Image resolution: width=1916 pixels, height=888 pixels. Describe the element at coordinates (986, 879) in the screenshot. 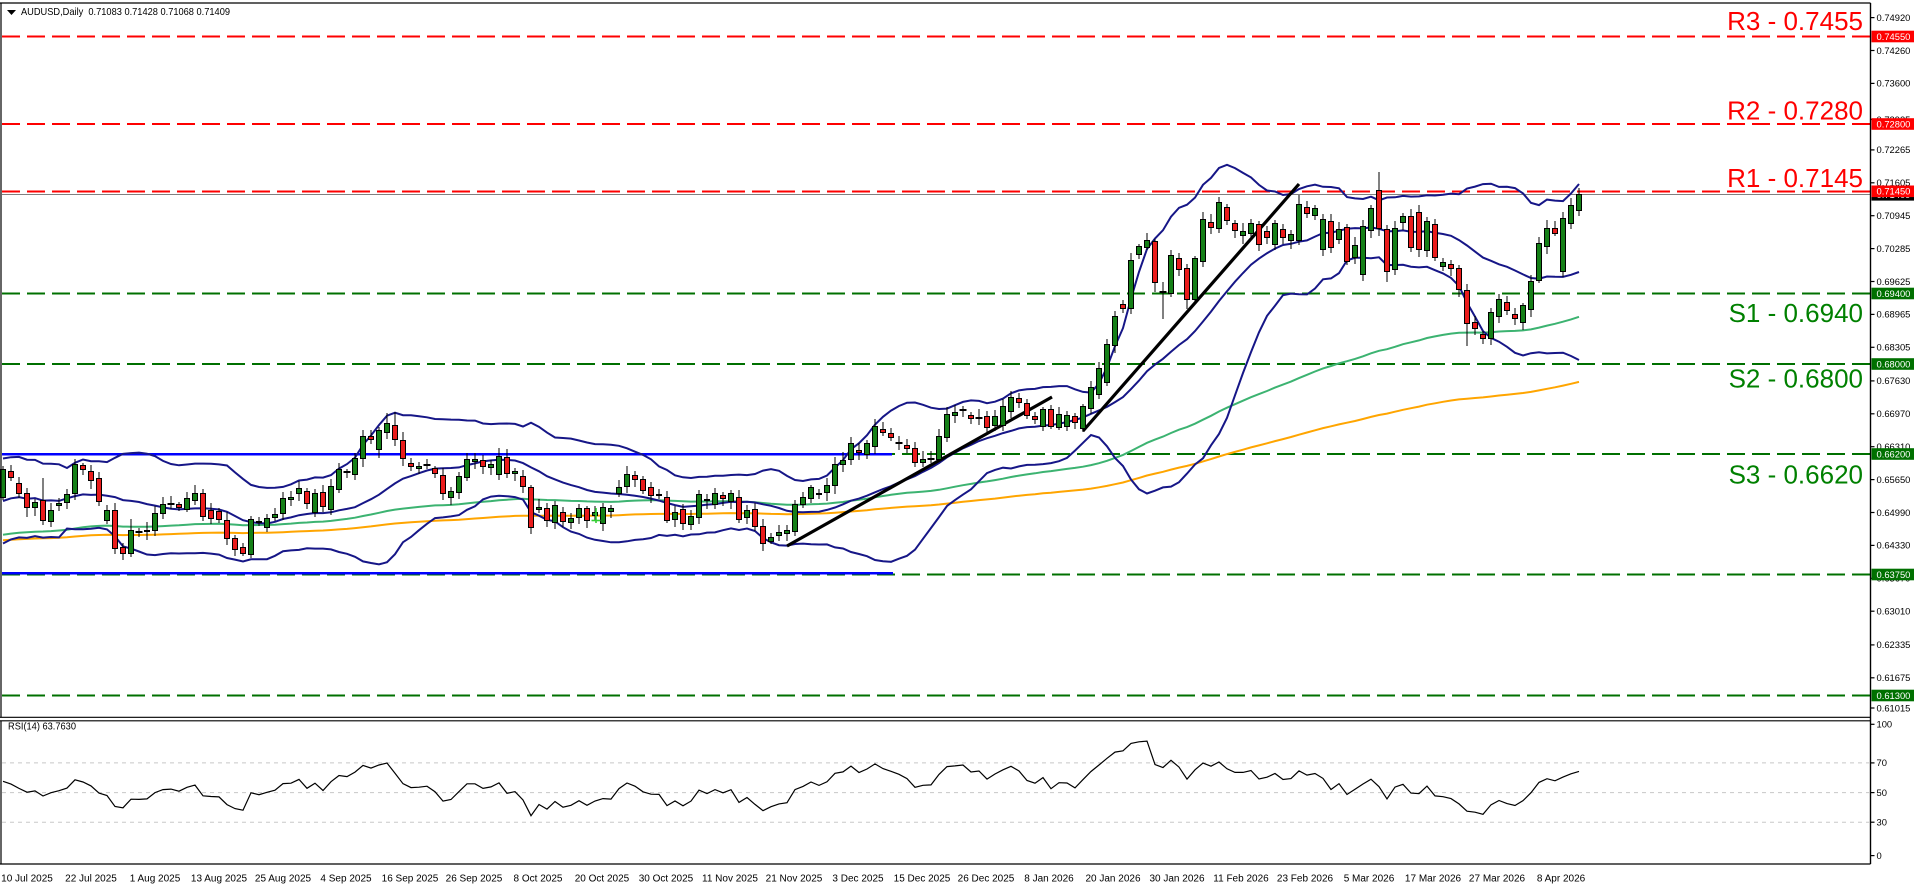

I see `svg-text: 26 Dec 2025` at that location.